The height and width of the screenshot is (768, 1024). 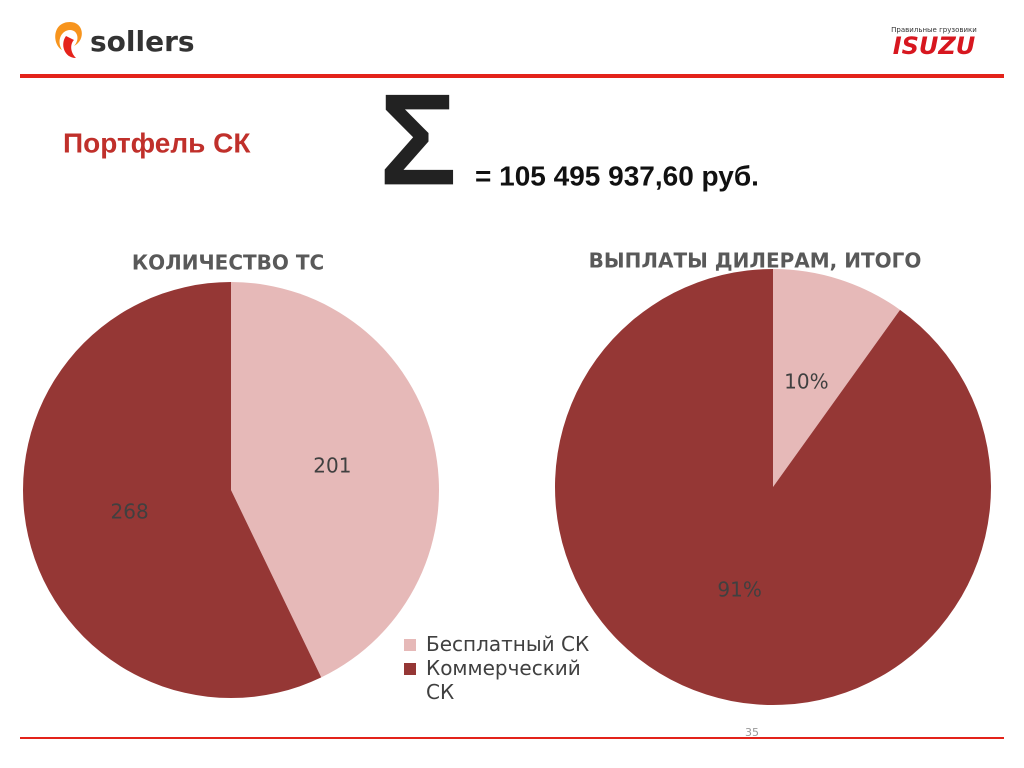 I want to click on sum-symbol: Σ, so click(x=418, y=139).